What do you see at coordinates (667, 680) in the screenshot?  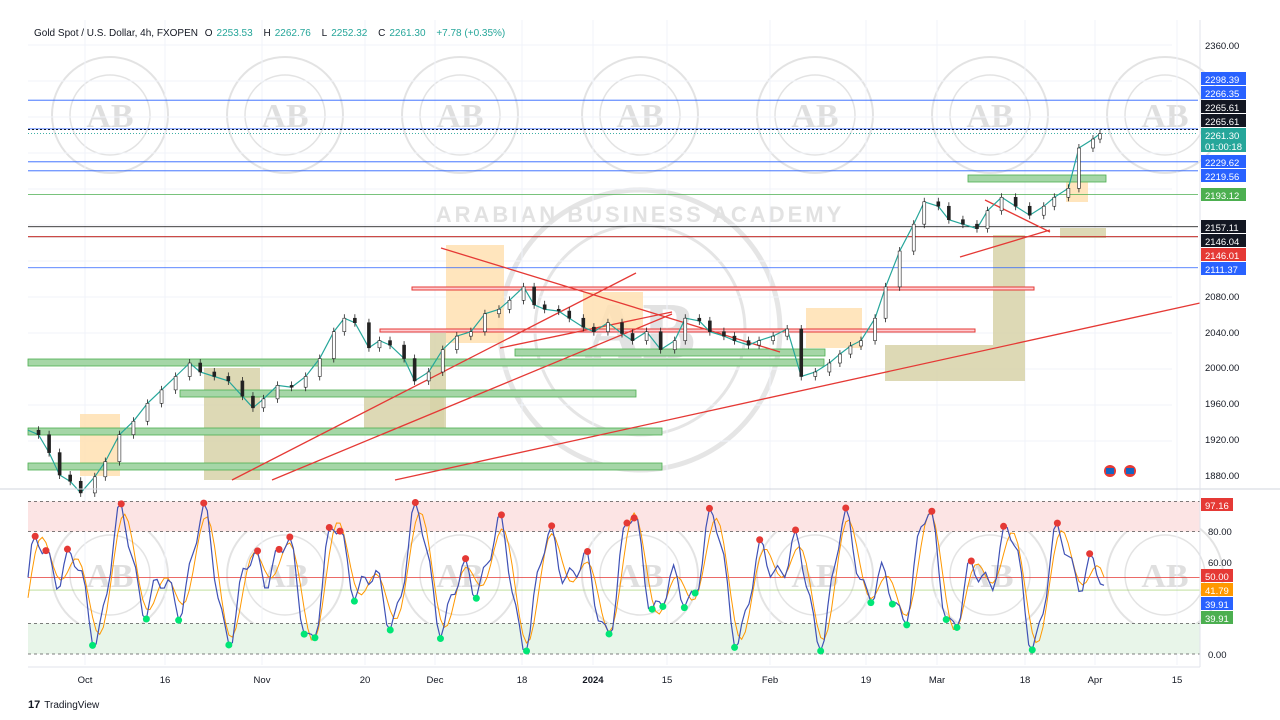 I see `time-axis-label: 15` at bounding box center [667, 680].